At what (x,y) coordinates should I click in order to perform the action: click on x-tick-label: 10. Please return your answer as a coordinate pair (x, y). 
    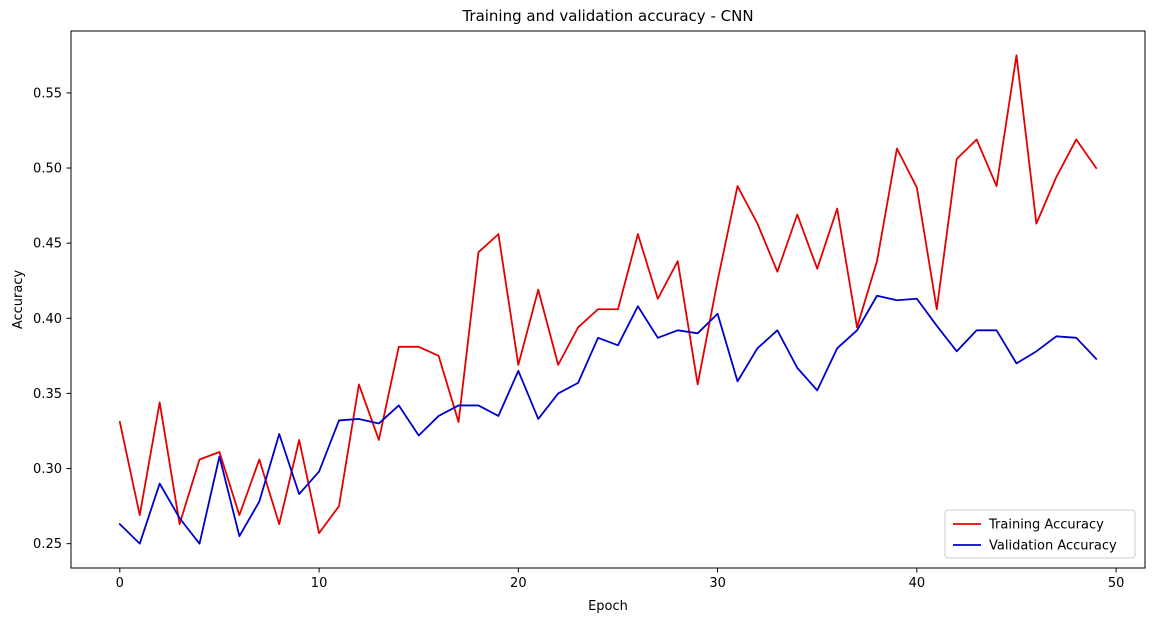
    Looking at the image, I should click on (319, 583).